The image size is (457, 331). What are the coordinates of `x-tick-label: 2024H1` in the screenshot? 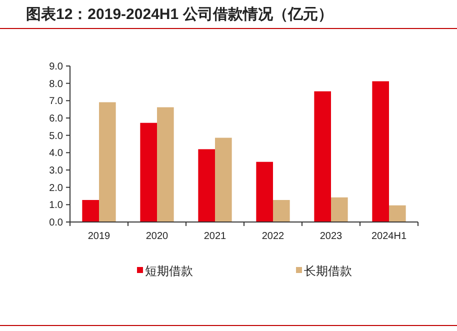 It's located at (389, 236).